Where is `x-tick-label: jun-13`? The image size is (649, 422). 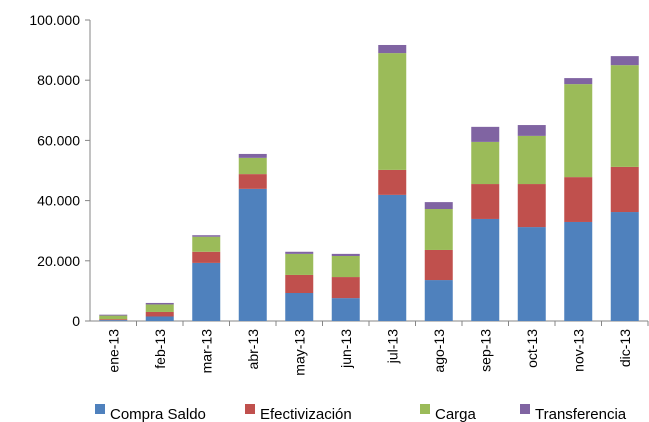 x-tick-label: jun-13 is located at coordinates (346, 349).